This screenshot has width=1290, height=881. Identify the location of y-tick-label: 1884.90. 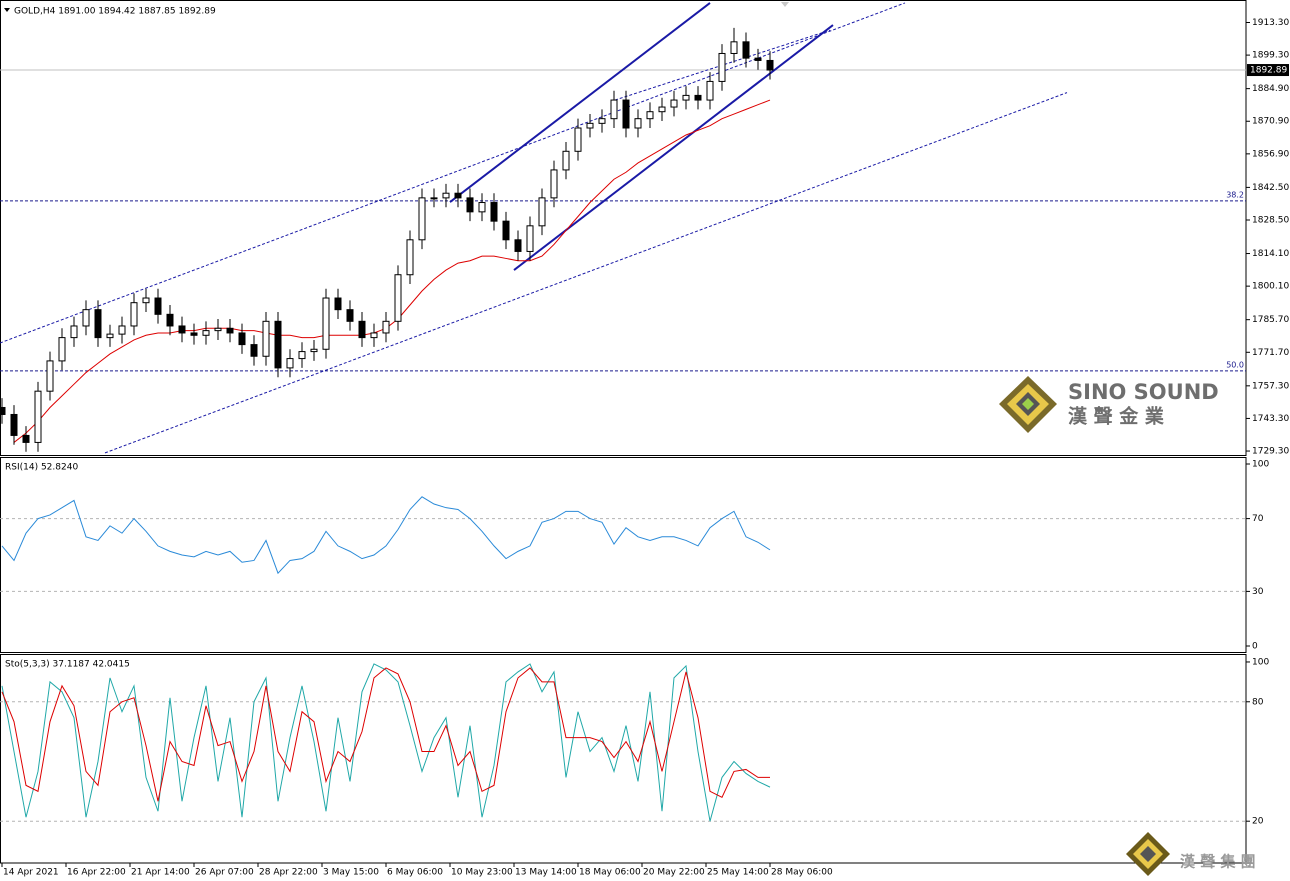
(1270, 89).